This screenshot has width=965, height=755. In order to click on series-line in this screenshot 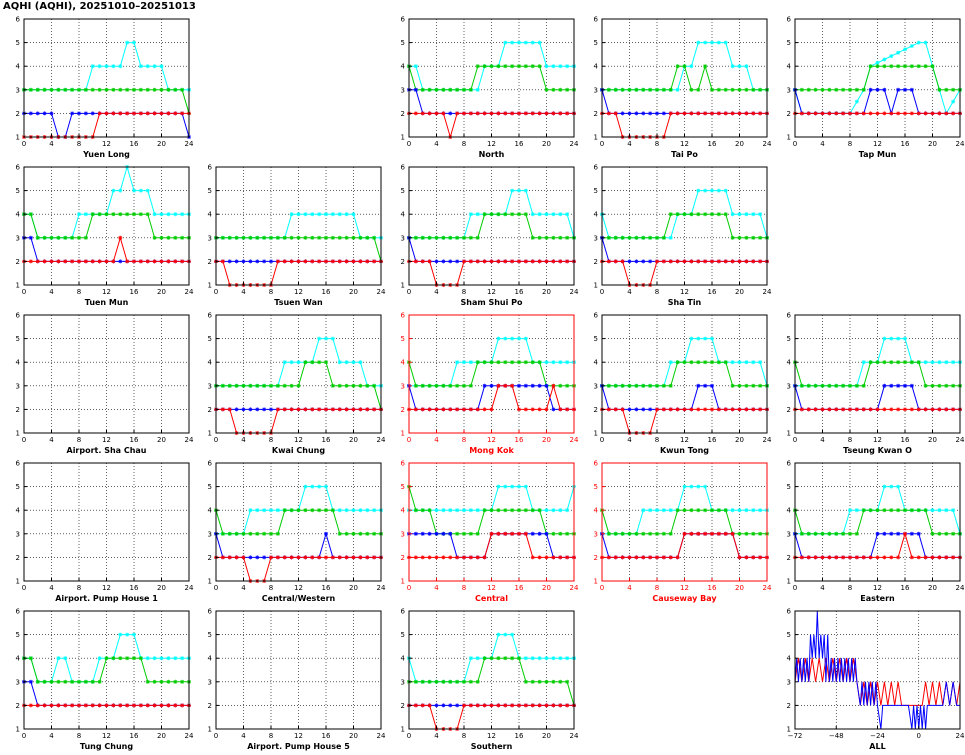, I will do `click(106, 226)`.